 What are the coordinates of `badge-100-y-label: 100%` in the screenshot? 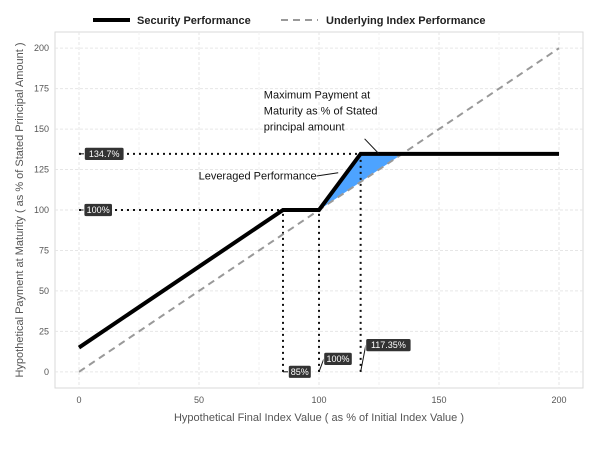 It's located at (98, 210).